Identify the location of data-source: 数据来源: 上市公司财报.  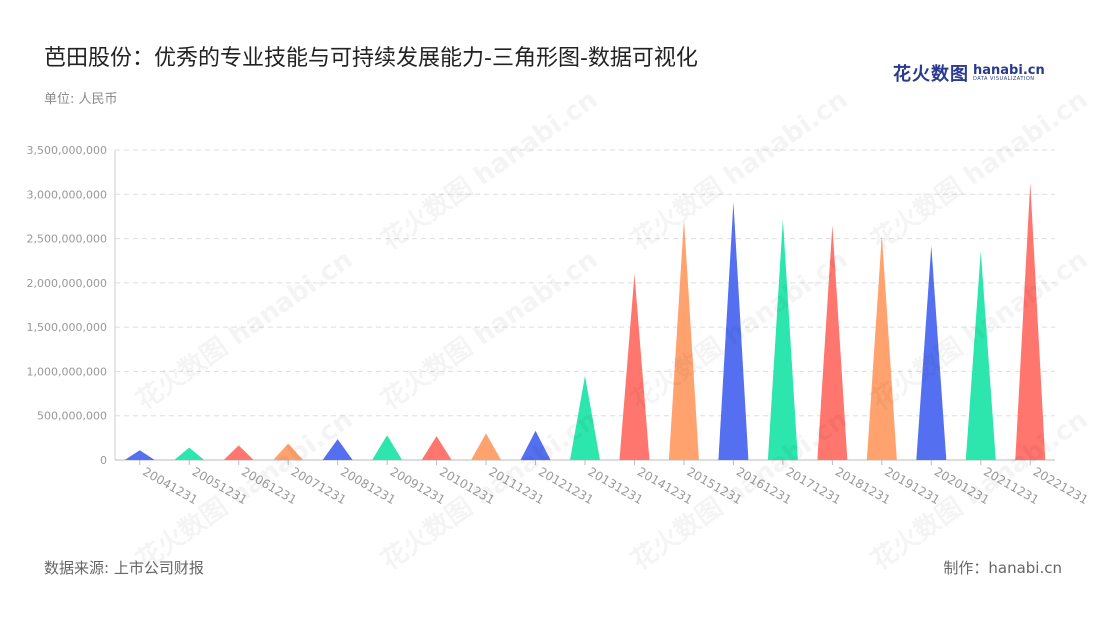
(124, 568).